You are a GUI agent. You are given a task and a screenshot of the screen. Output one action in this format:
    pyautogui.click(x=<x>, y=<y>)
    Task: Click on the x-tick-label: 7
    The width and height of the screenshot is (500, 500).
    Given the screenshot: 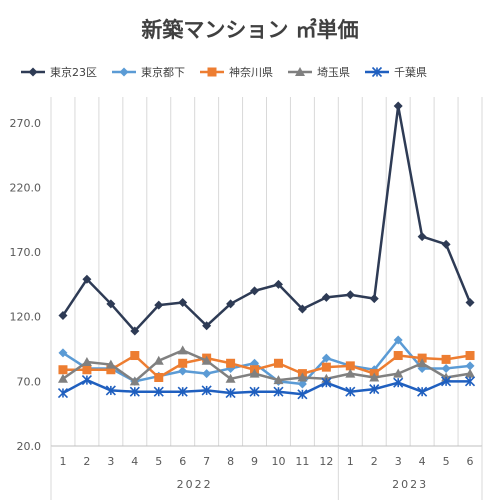 What is the action you would take?
    pyautogui.click(x=206, y=461)
    